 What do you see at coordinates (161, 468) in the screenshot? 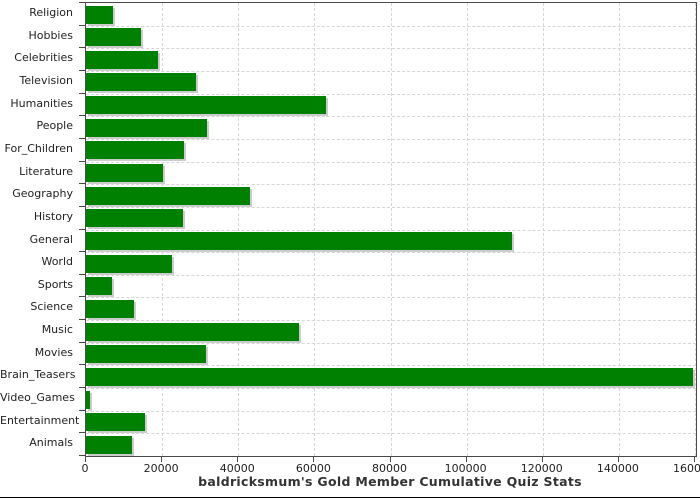
I see `x-axis-tick-label: 20000` at bounding box center [161, 468].